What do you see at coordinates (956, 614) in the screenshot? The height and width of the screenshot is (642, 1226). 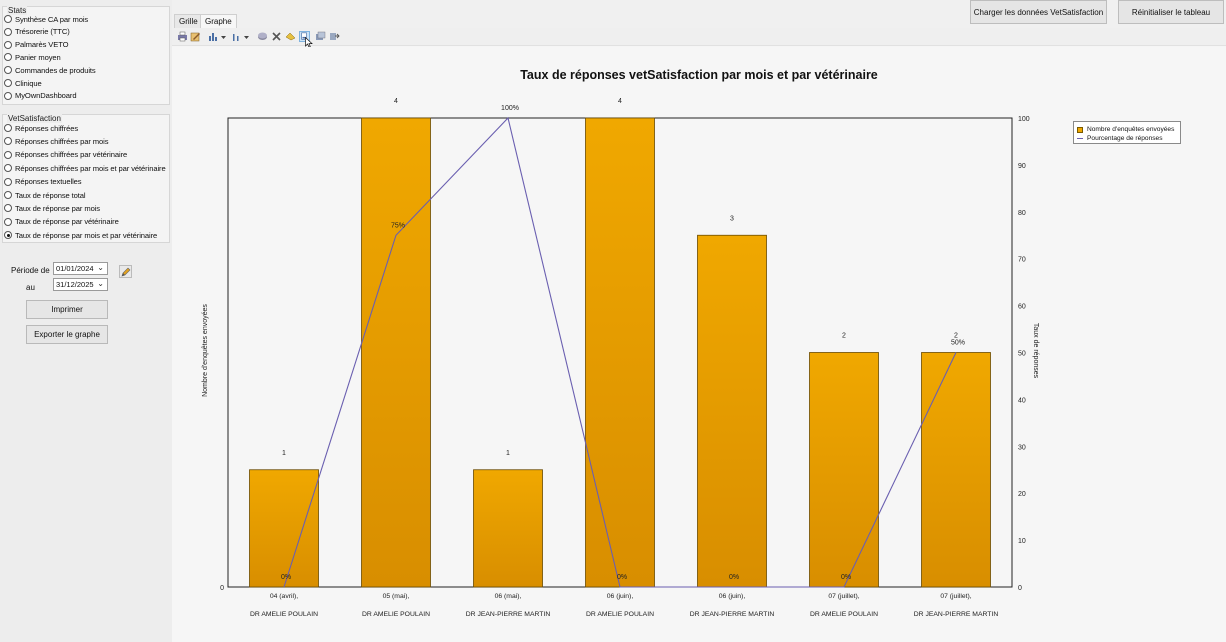 I see `x-tick-label: DR JEAN-PIERRE MARTIN` at bounding box center [956, 614].